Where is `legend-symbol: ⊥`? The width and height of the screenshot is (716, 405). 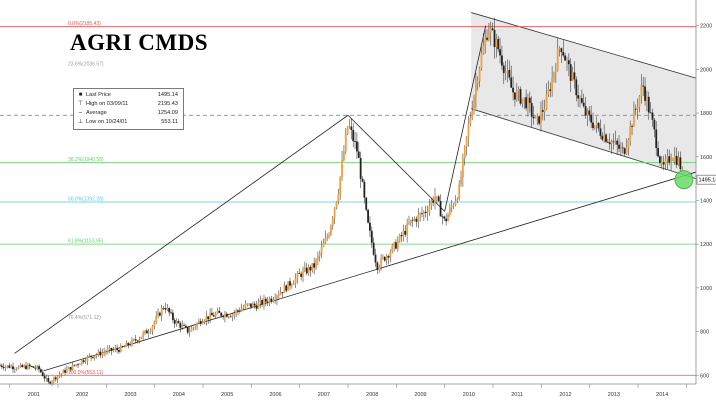
legend-symbol: ⊥ is located at coordinates (80, 122).